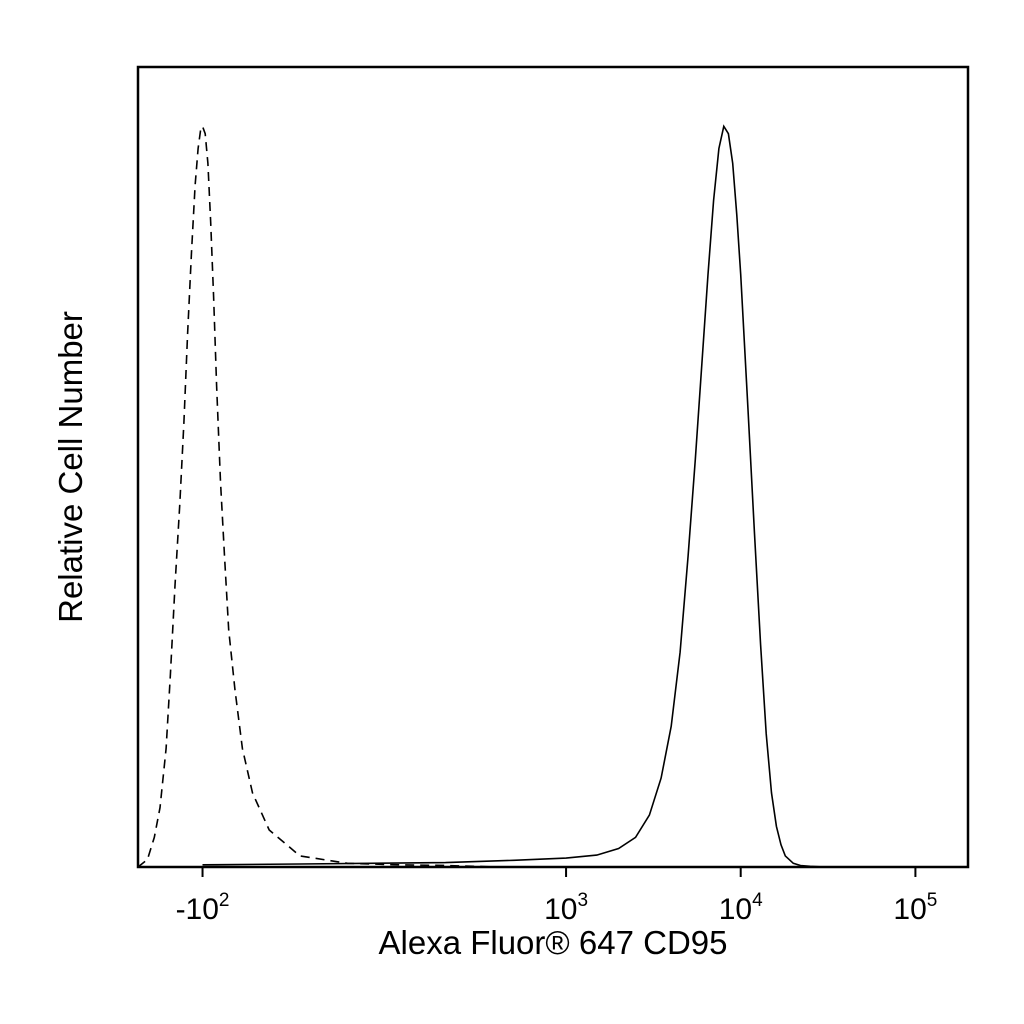 The width and height of the screenshot is (1024, 1024). I want to click on x-ticks: -102 10³ 10⁴ 10⁵, so click(556, 896).